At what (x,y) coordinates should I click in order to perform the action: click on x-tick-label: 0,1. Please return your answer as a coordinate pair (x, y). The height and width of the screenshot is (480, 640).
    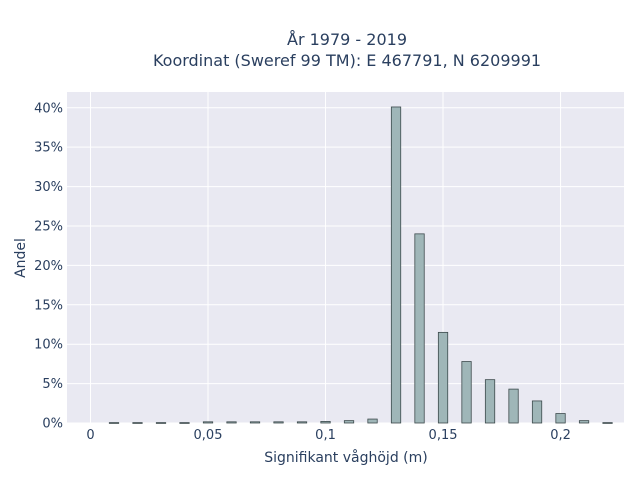
    Looking at the image, I should click on (325, 435).